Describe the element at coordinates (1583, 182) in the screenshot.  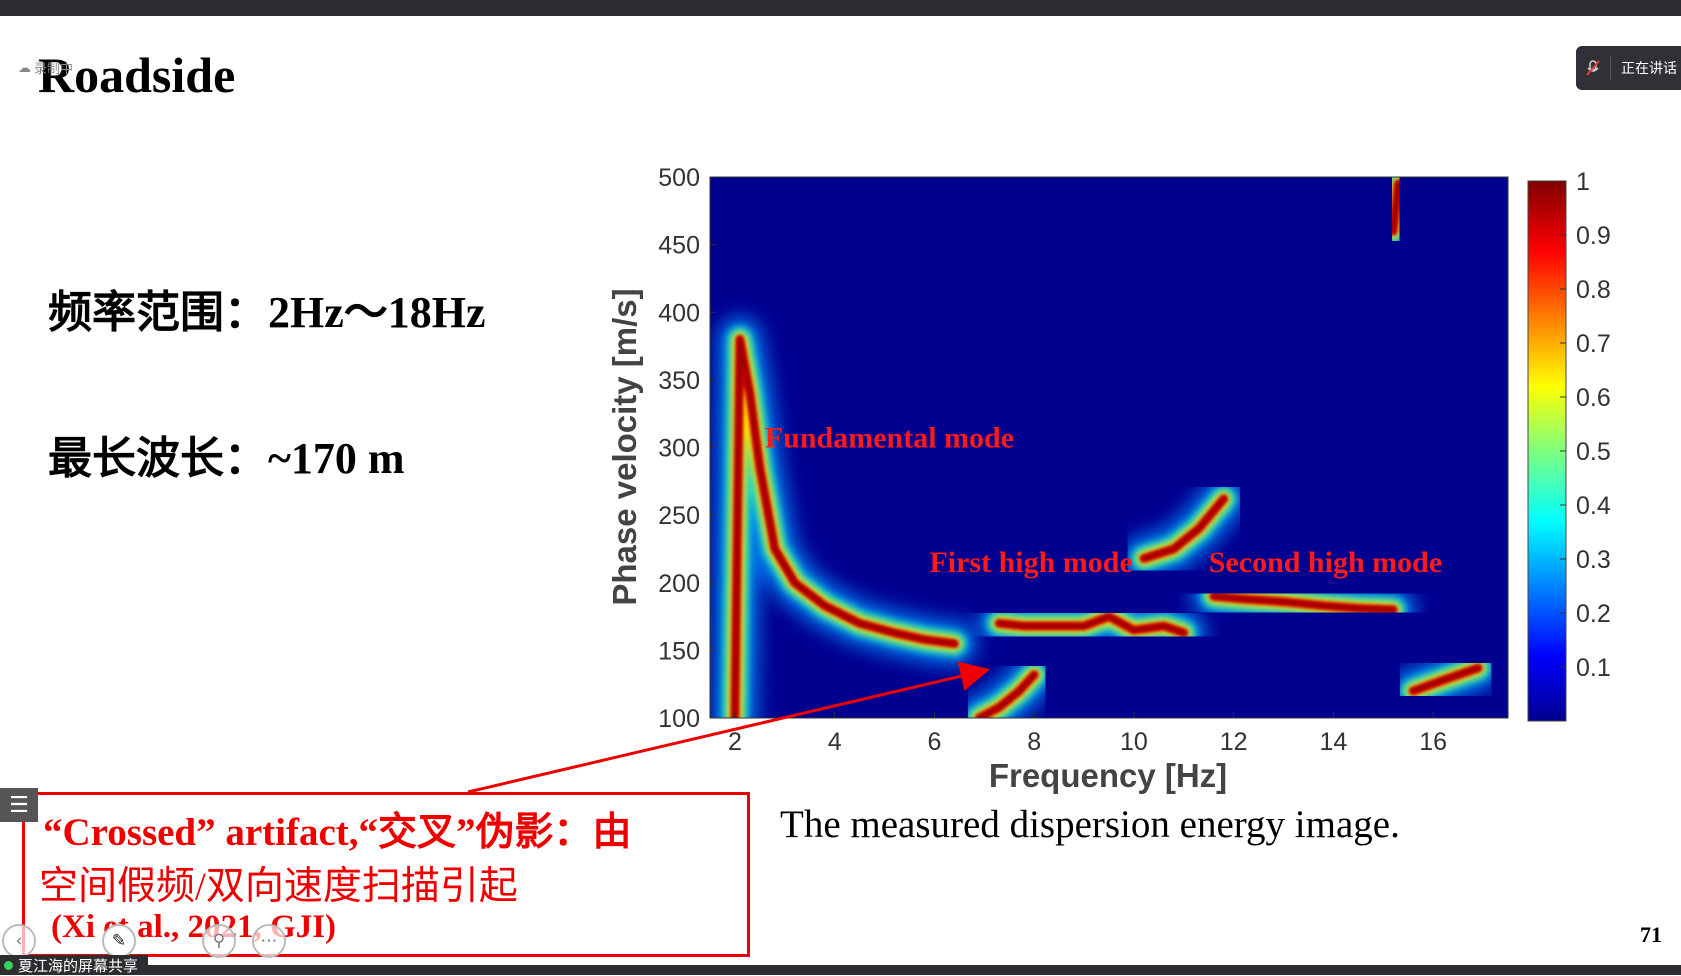
I see `colorbar-tick-label: 1` at that location.